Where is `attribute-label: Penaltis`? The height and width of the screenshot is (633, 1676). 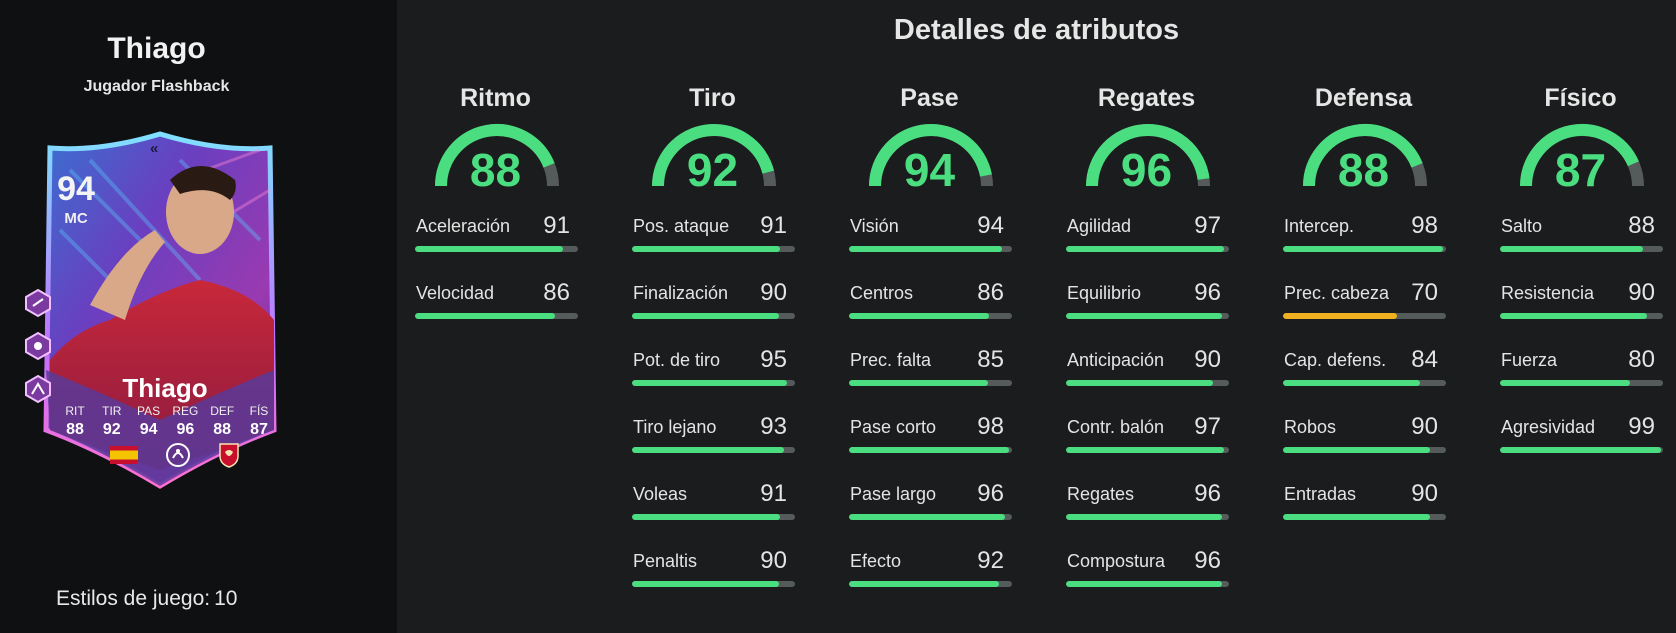 attribute-label: Penaltis is located at coordinates (665, 561).